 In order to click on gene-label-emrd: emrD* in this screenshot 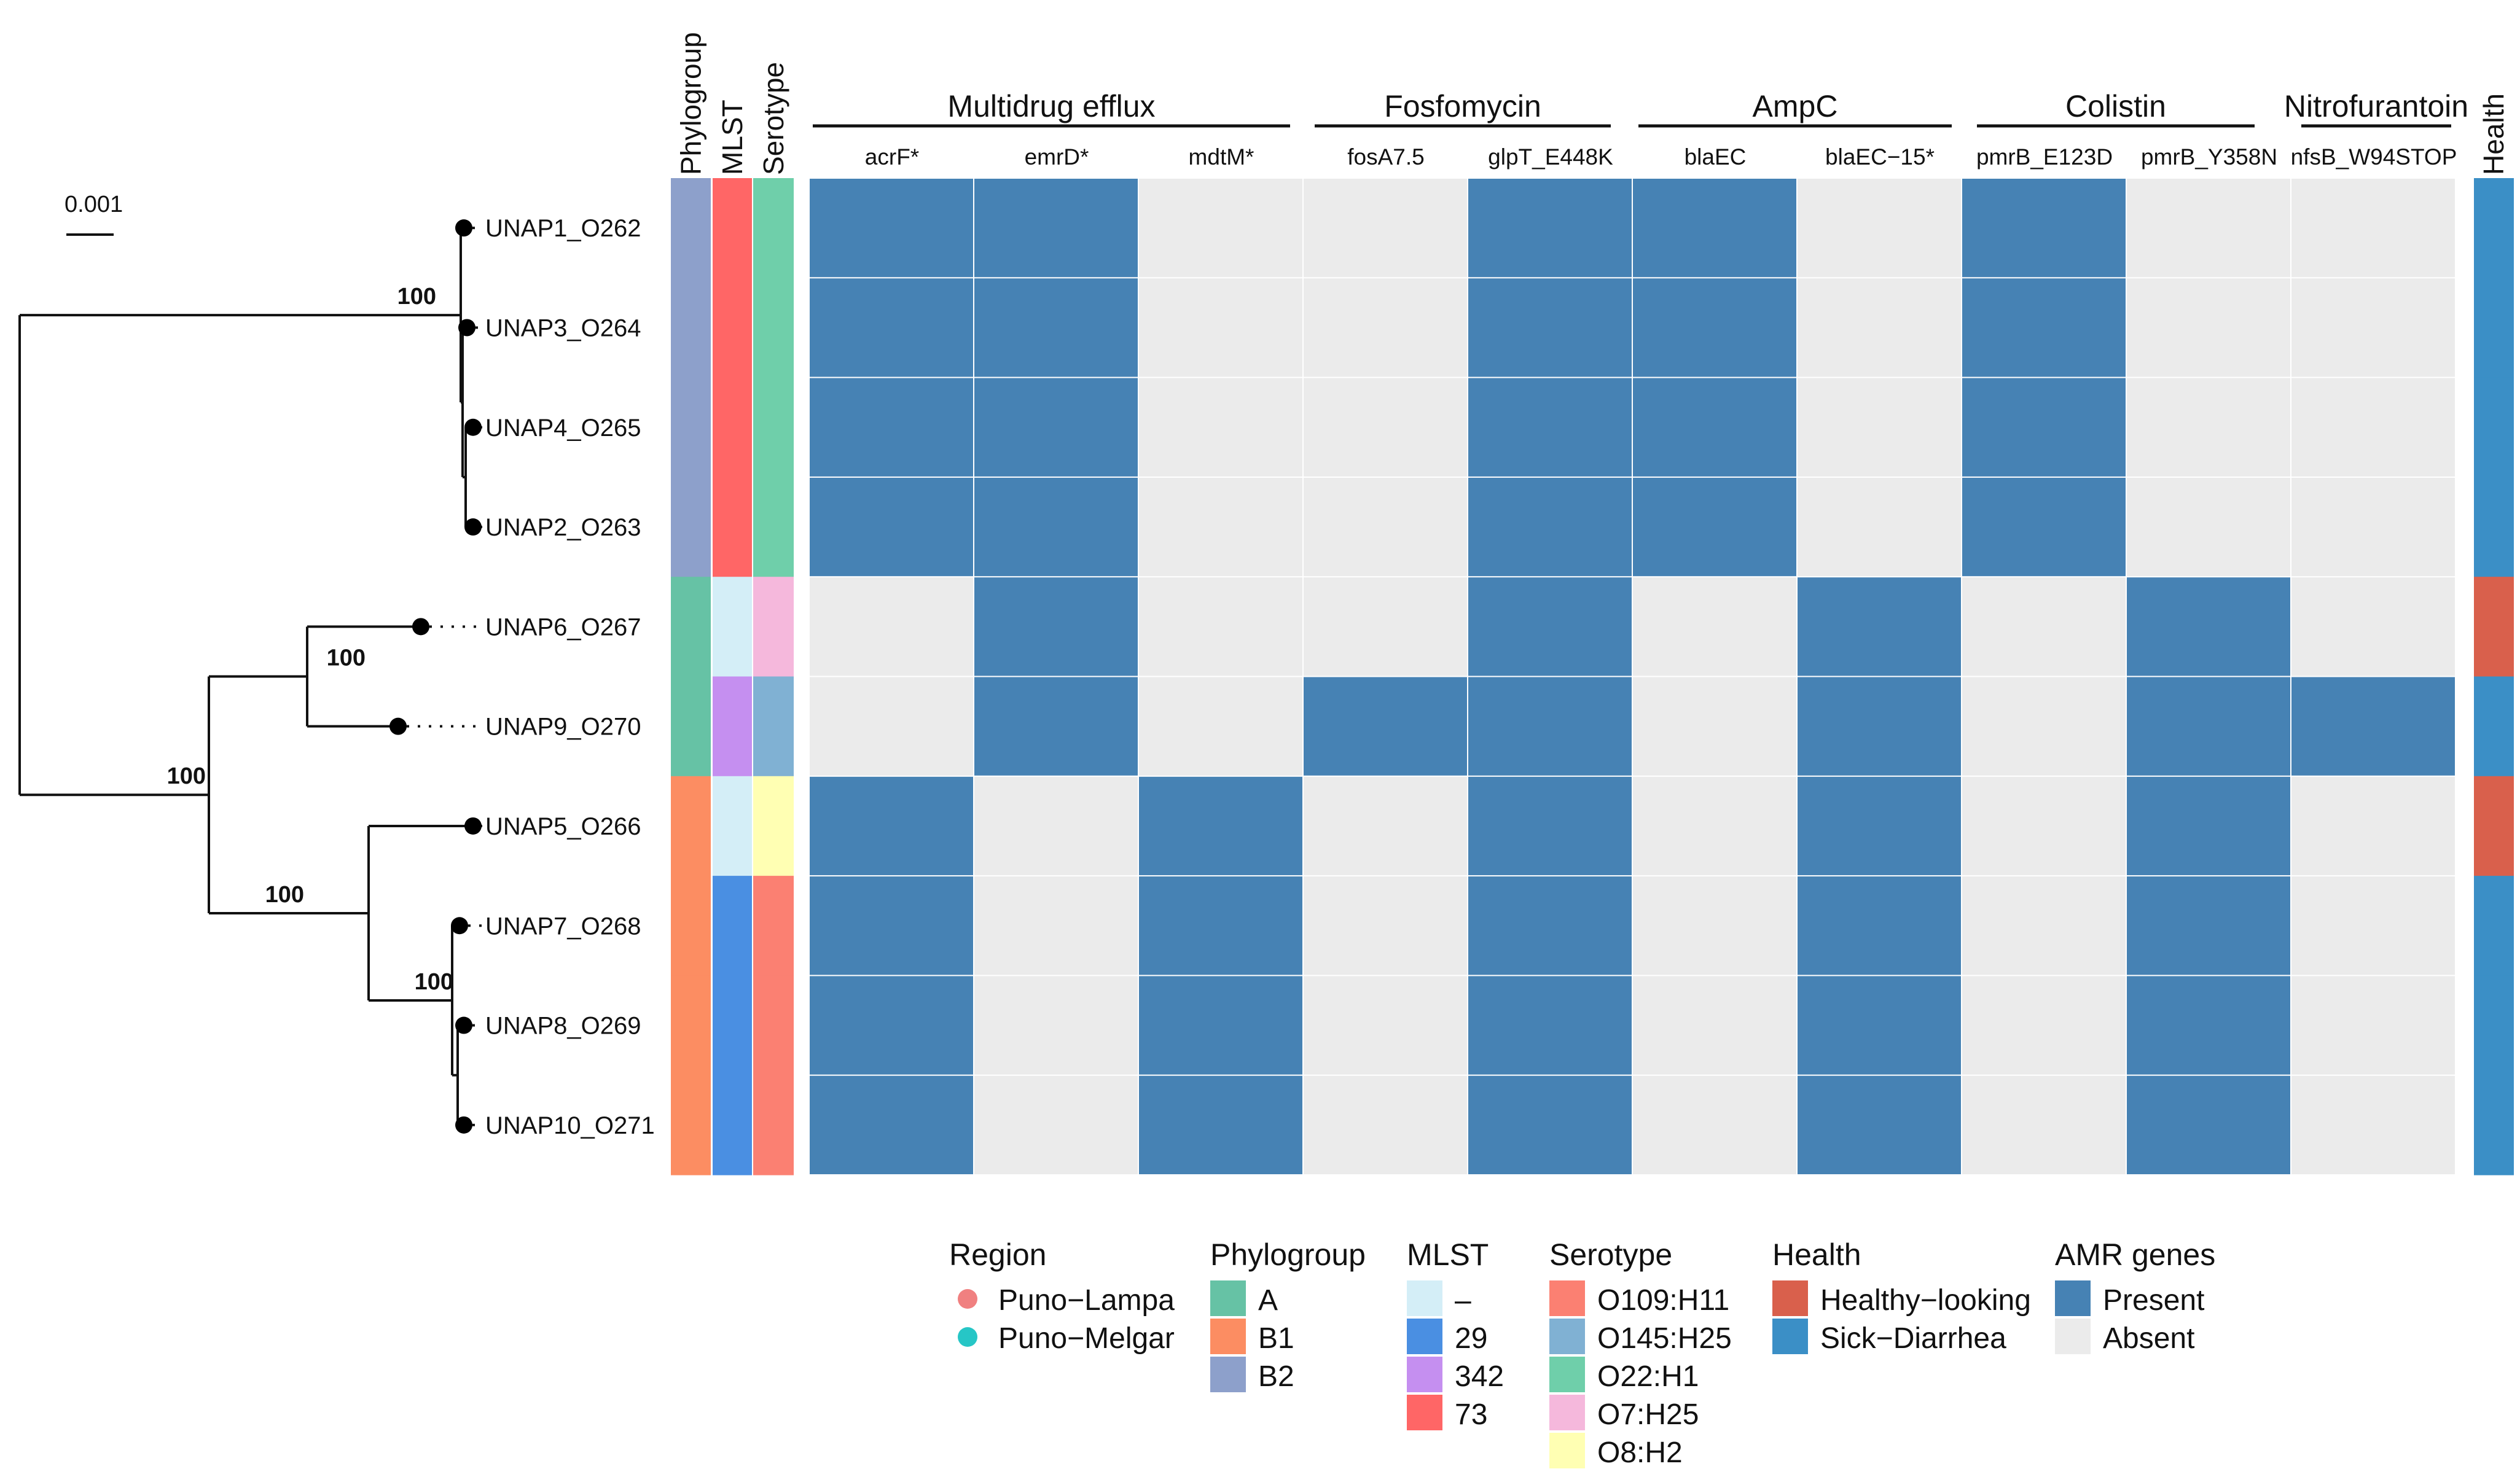, I will do `click(1057, 157)`.